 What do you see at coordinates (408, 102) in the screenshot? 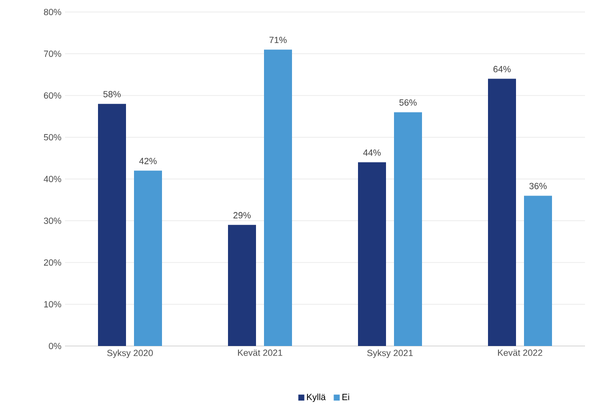
I see `data-label: 56%` at bounding box center [408, 102].